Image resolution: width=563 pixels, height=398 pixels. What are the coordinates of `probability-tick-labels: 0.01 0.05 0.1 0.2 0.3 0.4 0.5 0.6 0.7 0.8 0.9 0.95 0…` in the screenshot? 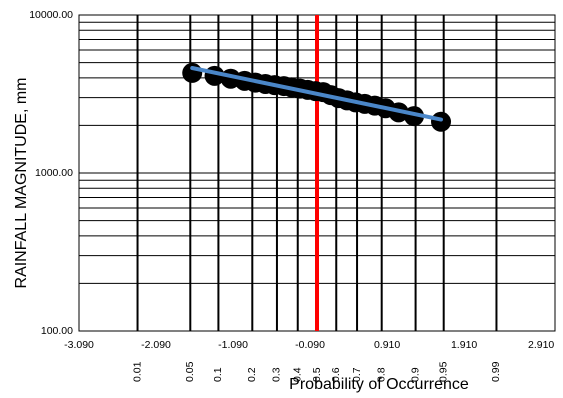 It's located at (316, 371).